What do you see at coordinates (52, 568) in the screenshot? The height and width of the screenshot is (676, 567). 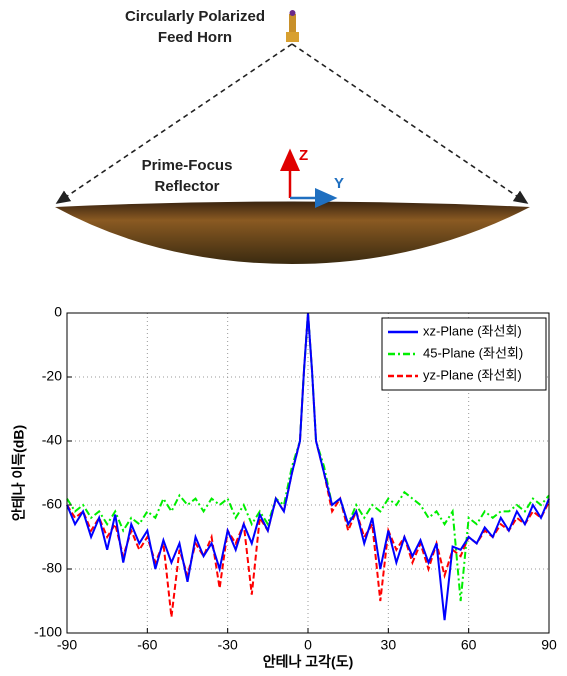 I see `y-tick-label: -80` at bounding box center [52, 568].